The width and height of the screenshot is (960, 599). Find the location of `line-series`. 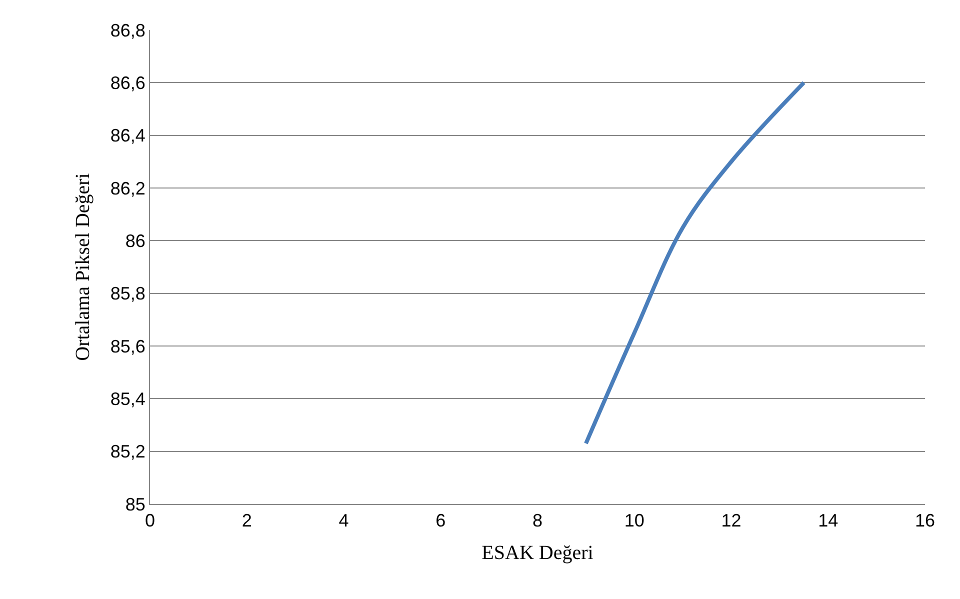

line-series is located at coordinates (695, 263).